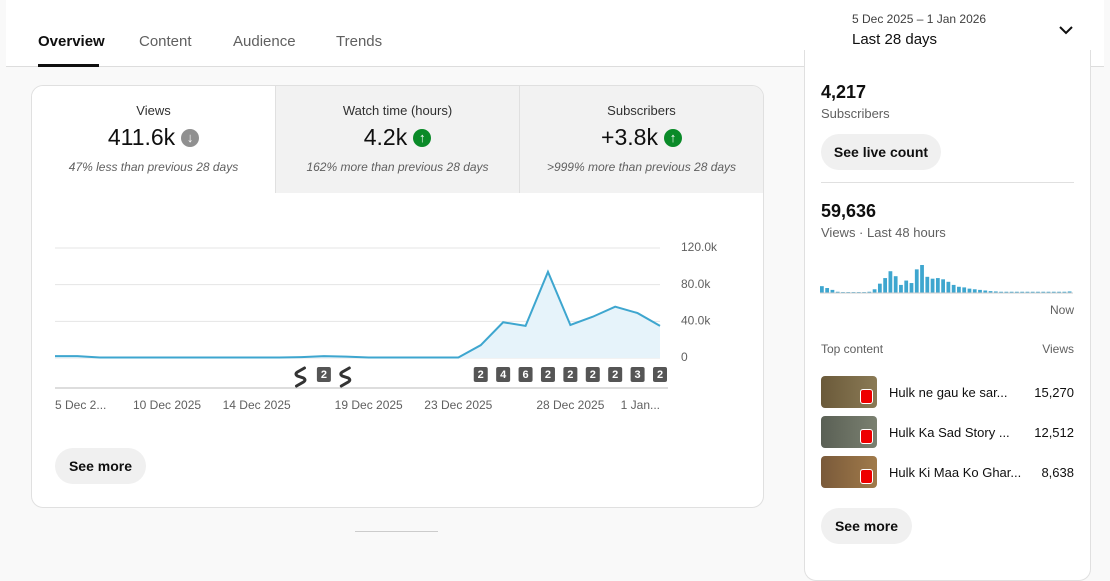  Describe the element at coordinates (699, 247) in the screenshot. I see `y-tick-label: 120.0k` at that location.